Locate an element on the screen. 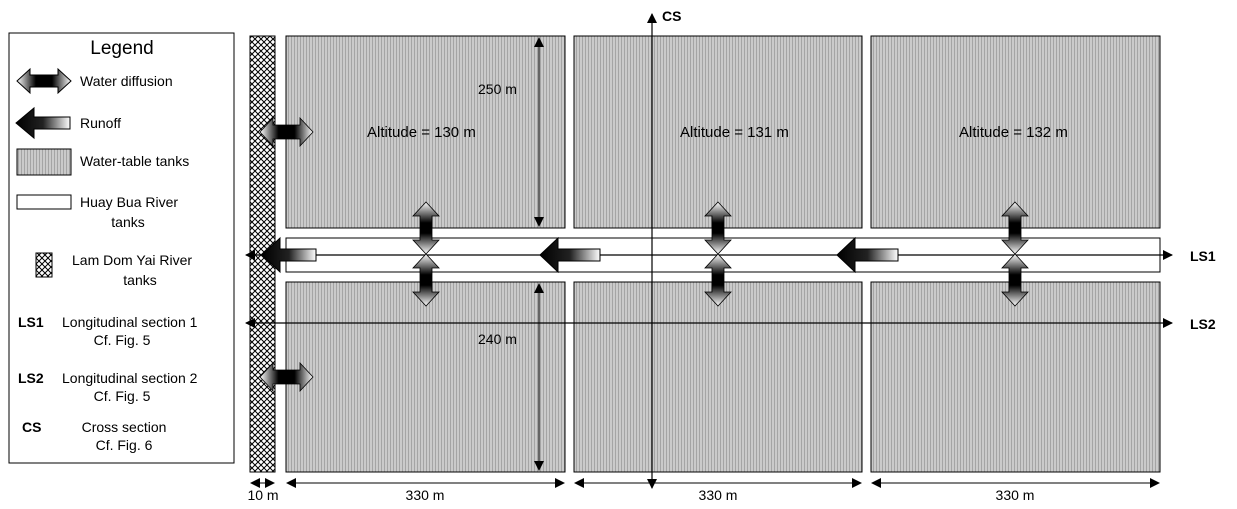  legend-ls2-code: LS2 is located at coordinates (31, 378).